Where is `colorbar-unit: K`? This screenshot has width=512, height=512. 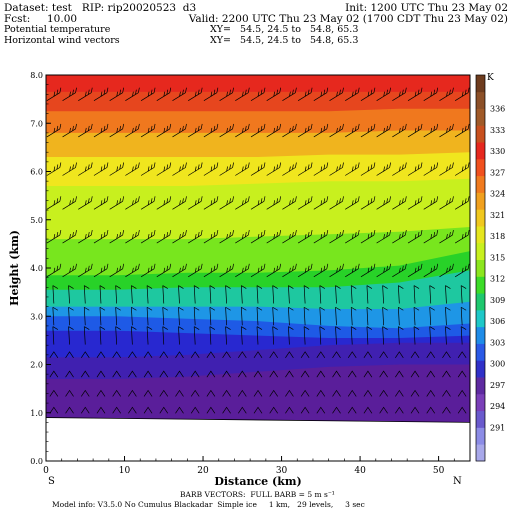
colorbar-unit: K is located at coordinates (490, 78).